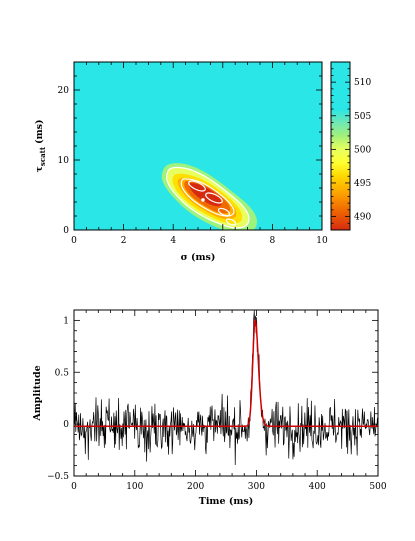 This screenshot has height=541, width=415. I want to click on profile-y-label: Amplitude, so click(37, 393).